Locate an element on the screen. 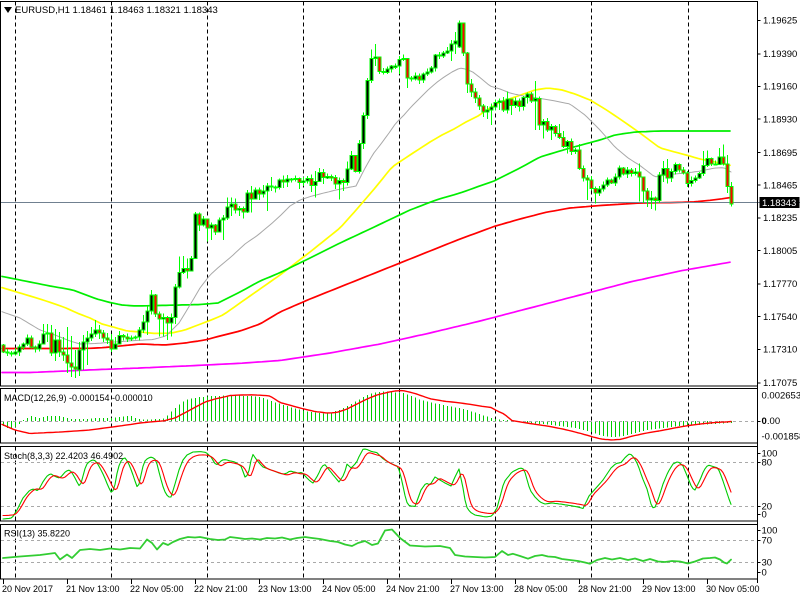 This screenshot has width=800, height=600. svg-text: 1.17540 is located at coordinates (780, 317).